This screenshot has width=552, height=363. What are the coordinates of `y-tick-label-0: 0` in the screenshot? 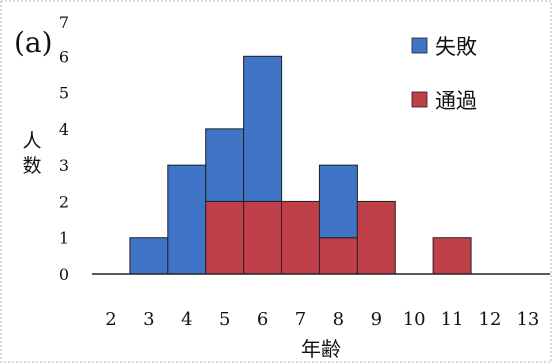 It's located at (64, 274).